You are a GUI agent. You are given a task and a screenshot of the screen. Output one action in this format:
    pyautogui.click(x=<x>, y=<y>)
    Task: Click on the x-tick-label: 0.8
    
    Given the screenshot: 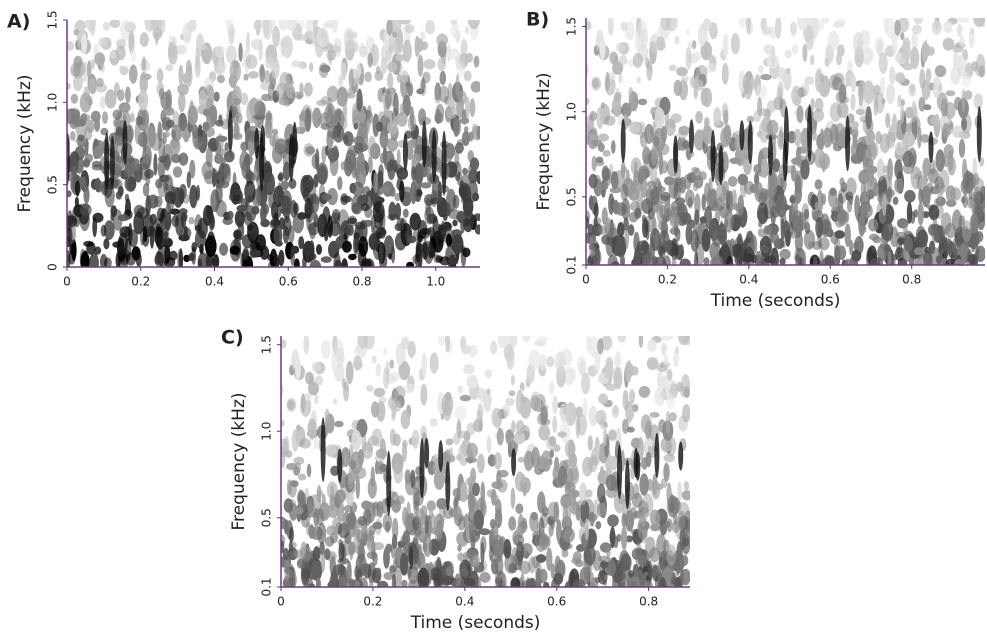 What is the action you would take?
    pyautogui.click(x=361, y=282)
    